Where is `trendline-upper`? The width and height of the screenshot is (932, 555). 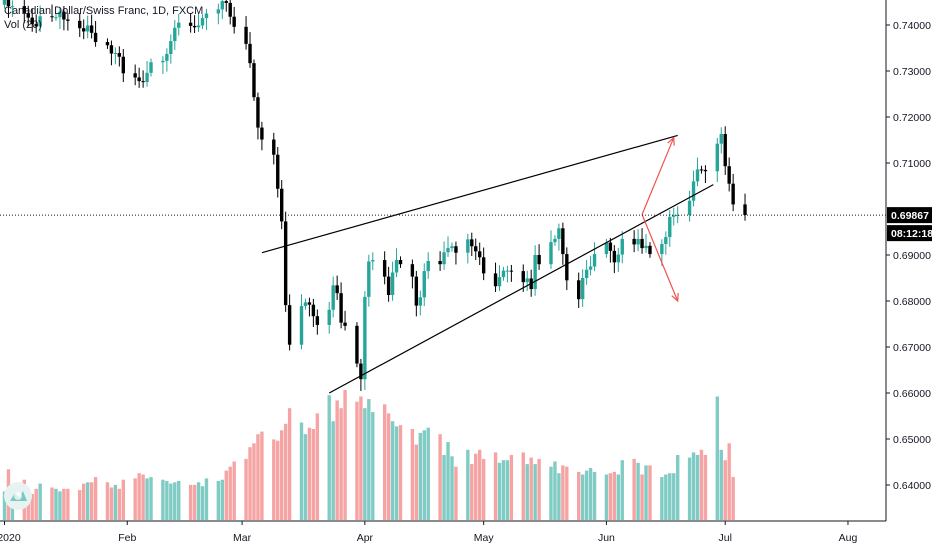
trendline-upper is located at coordinates (469, 194).